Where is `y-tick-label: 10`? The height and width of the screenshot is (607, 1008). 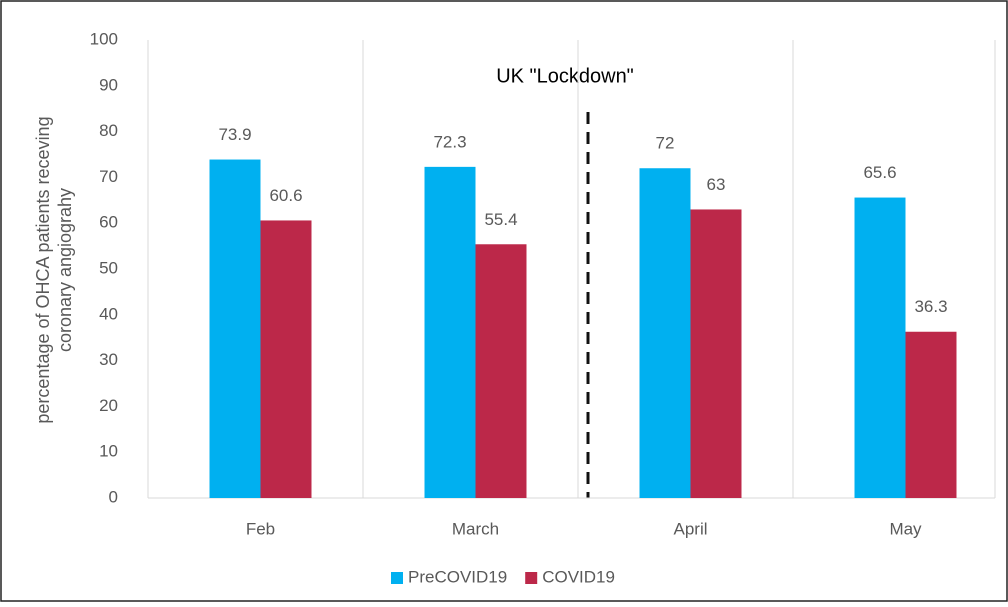
y-tick-label: 10 is located at coordinates (108, 451).